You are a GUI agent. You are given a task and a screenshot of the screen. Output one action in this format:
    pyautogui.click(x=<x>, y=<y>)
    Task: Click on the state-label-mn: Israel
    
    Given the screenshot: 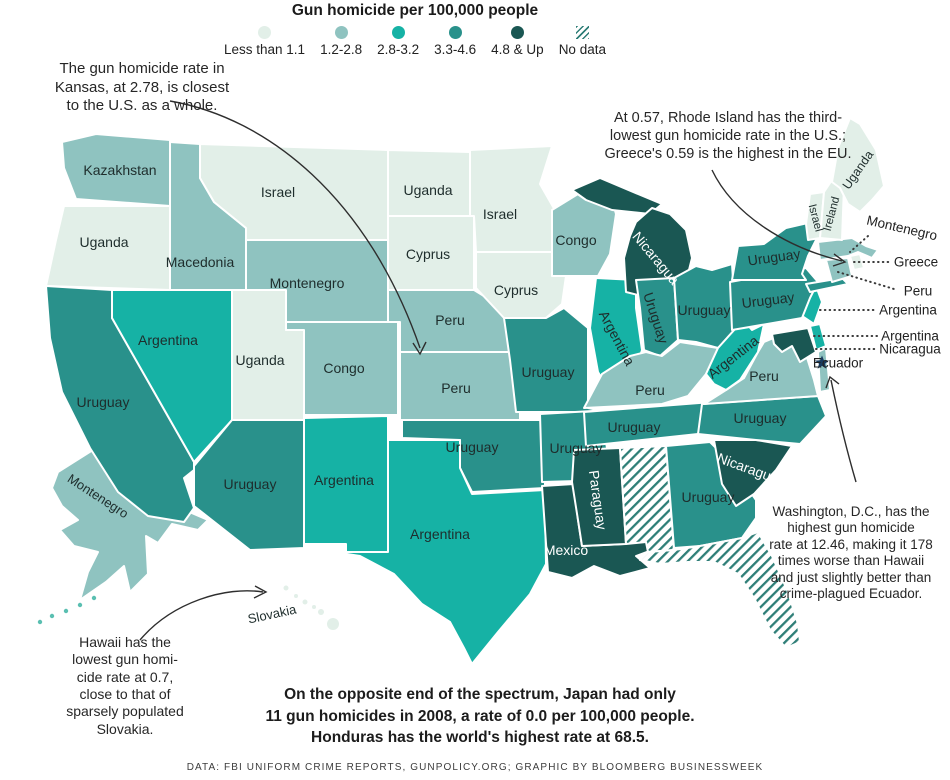 What is the action you would take?
    pyautogui.click(x=500, y=214)
    